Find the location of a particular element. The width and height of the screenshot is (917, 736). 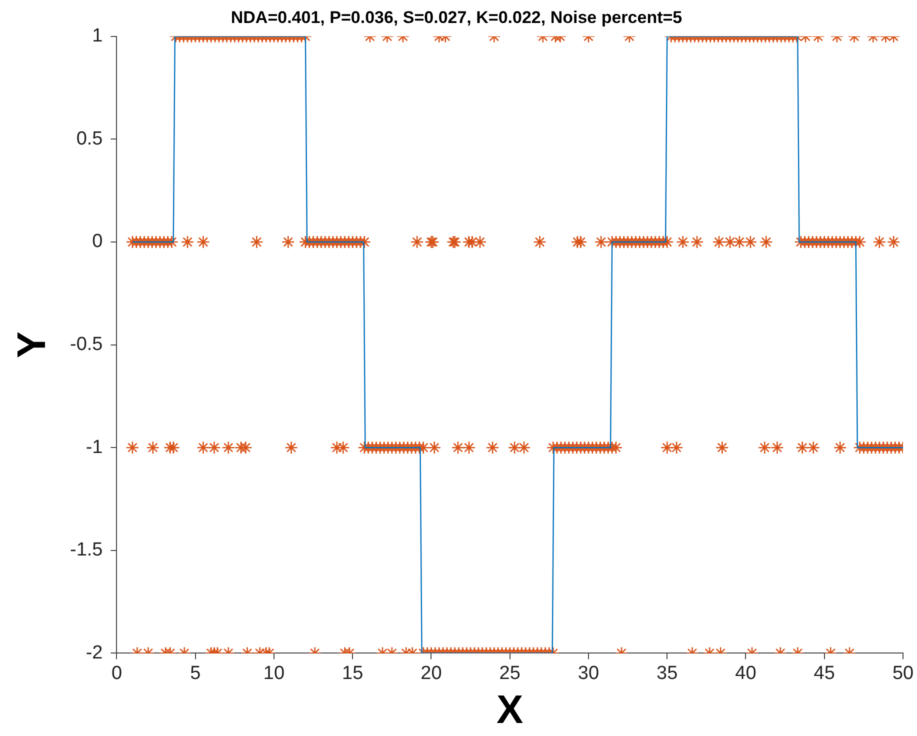

y-tick-label: -1.5 is located at coordinates (86, 550).